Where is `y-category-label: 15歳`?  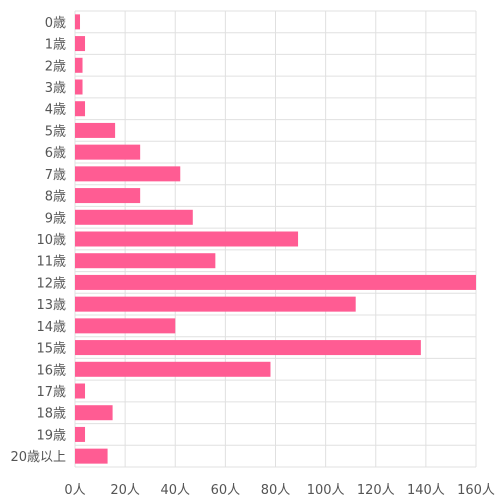 y-category-label: 15歳 is located at coordinates (51, 349).